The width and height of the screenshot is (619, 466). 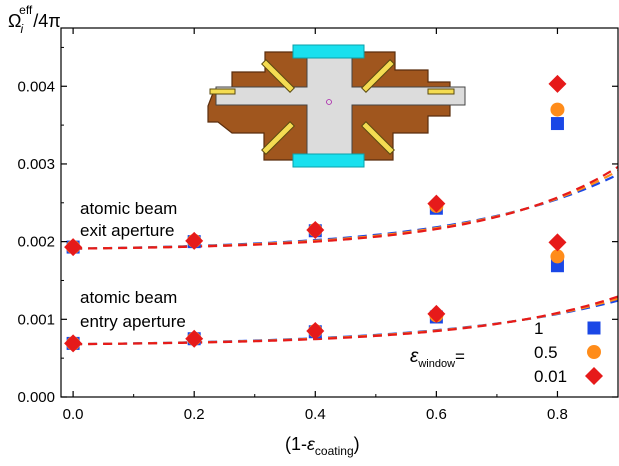 I want to click on y-tick-label: 0.004, so click(x=36, y=86).